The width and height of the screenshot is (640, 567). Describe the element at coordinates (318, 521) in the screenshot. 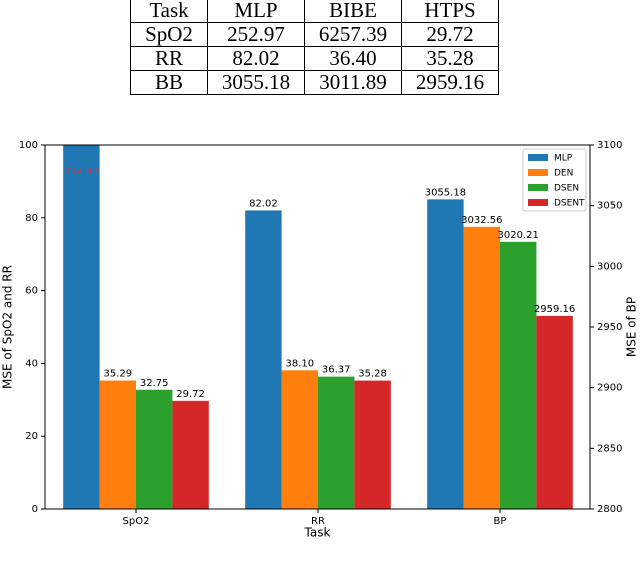

I see `x-tick-label: RR` at that location.